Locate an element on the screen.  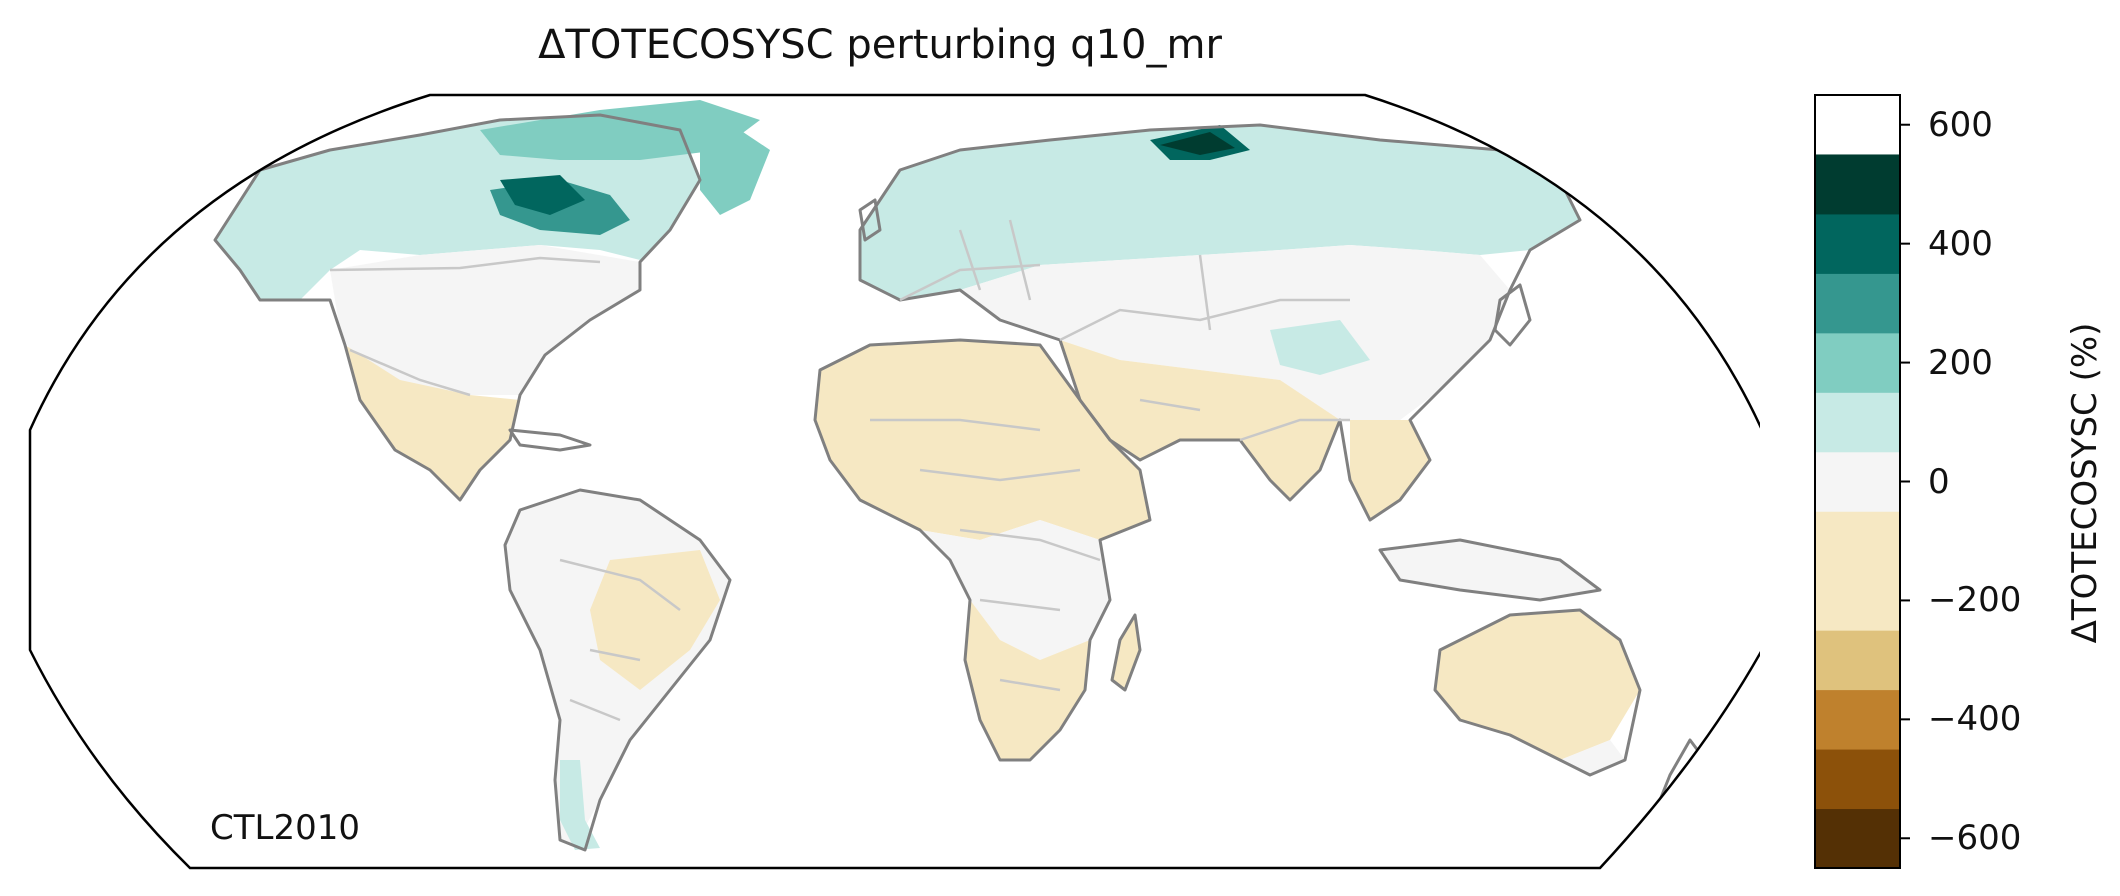
border-south-america is located at coordinates (620, 640).